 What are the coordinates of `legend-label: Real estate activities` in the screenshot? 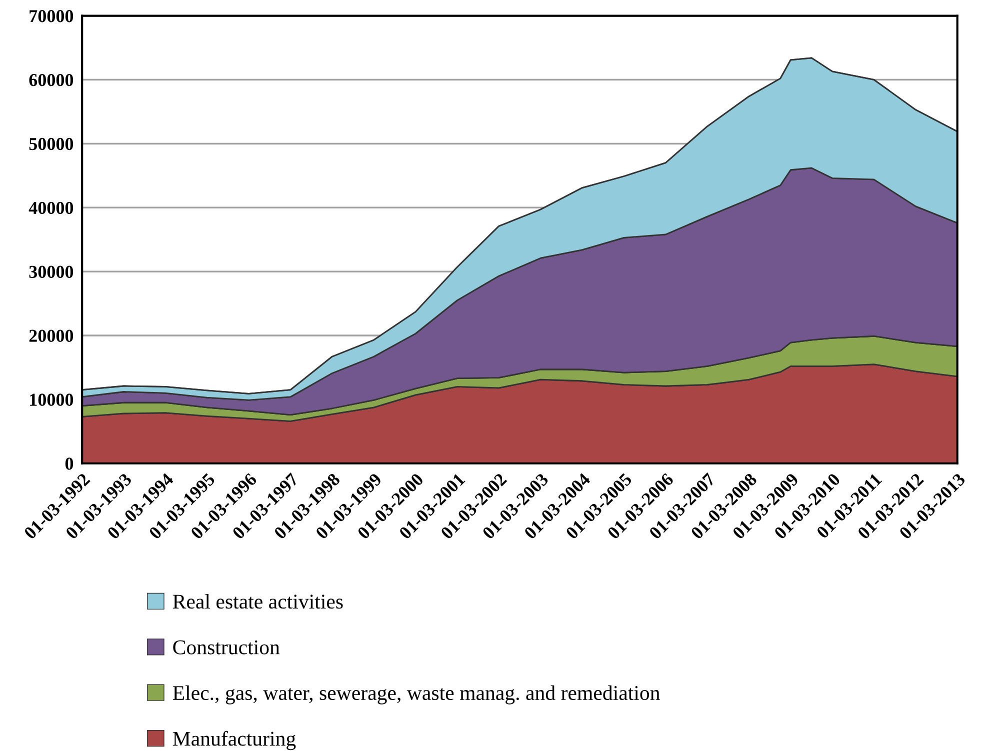 It's located at (257, 601).